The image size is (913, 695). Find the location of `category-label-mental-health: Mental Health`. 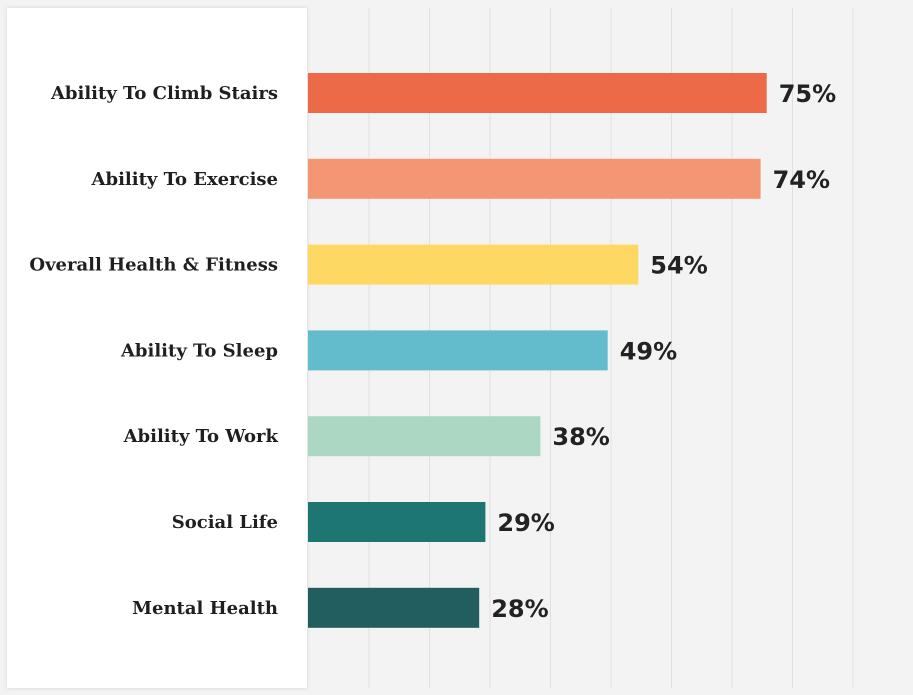

category-label-mental-health: Mental Health is located at coordinates (205, 608).